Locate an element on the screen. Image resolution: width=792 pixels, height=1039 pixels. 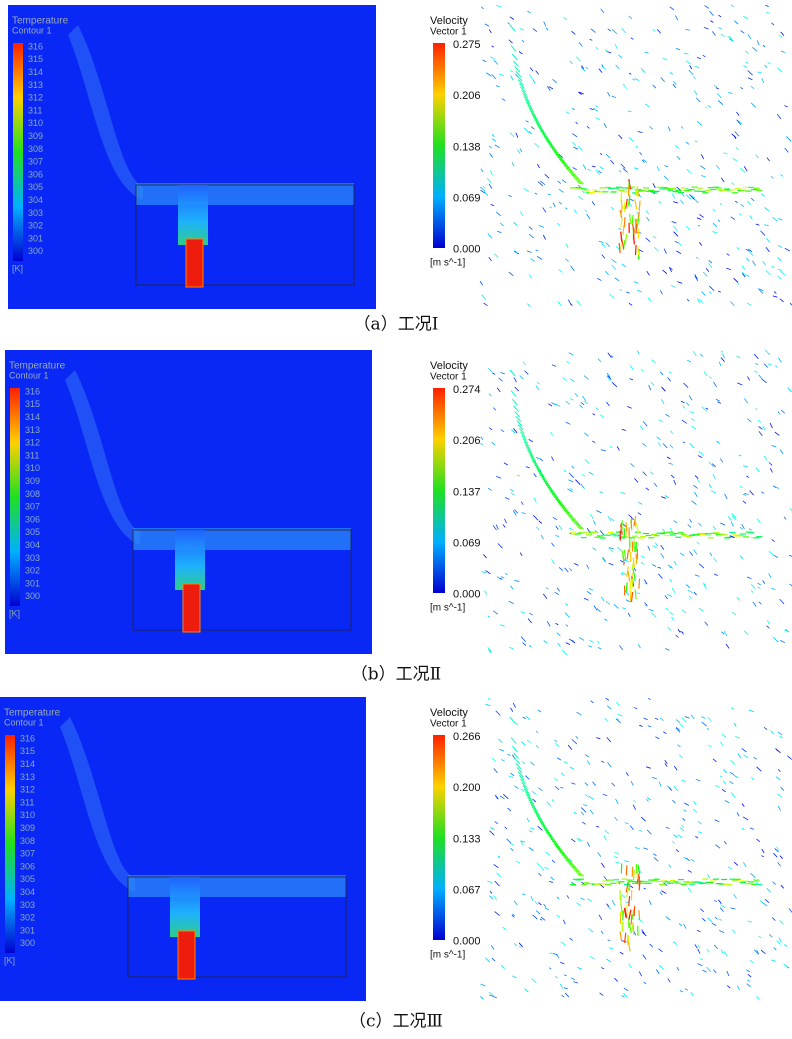
tick-label: 0.000 is located at coordinates (467, 595).